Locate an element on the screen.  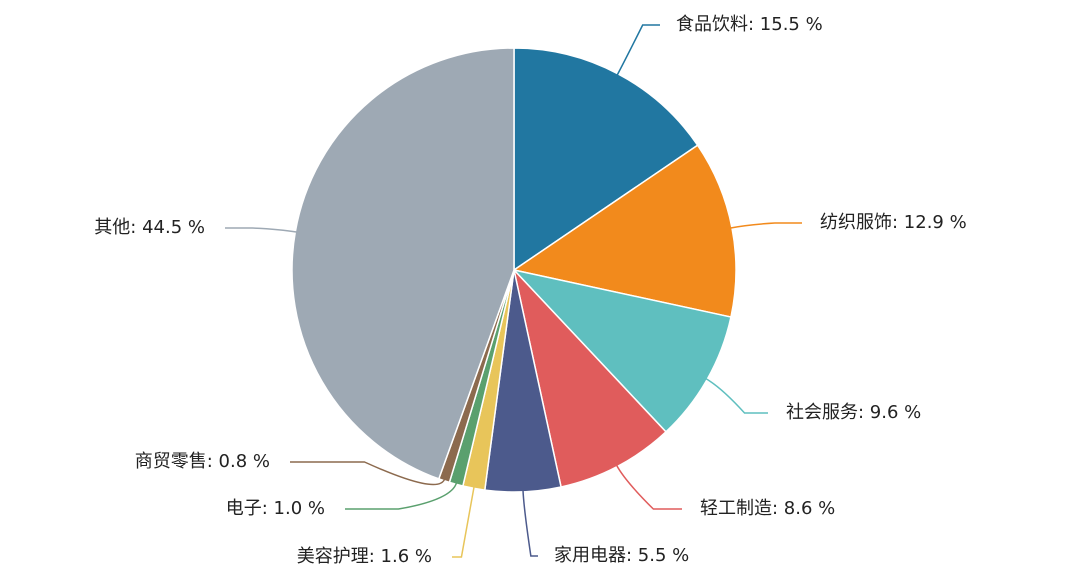
slice-label: 电子: 1.0 % is located at coordinates (275, 508).